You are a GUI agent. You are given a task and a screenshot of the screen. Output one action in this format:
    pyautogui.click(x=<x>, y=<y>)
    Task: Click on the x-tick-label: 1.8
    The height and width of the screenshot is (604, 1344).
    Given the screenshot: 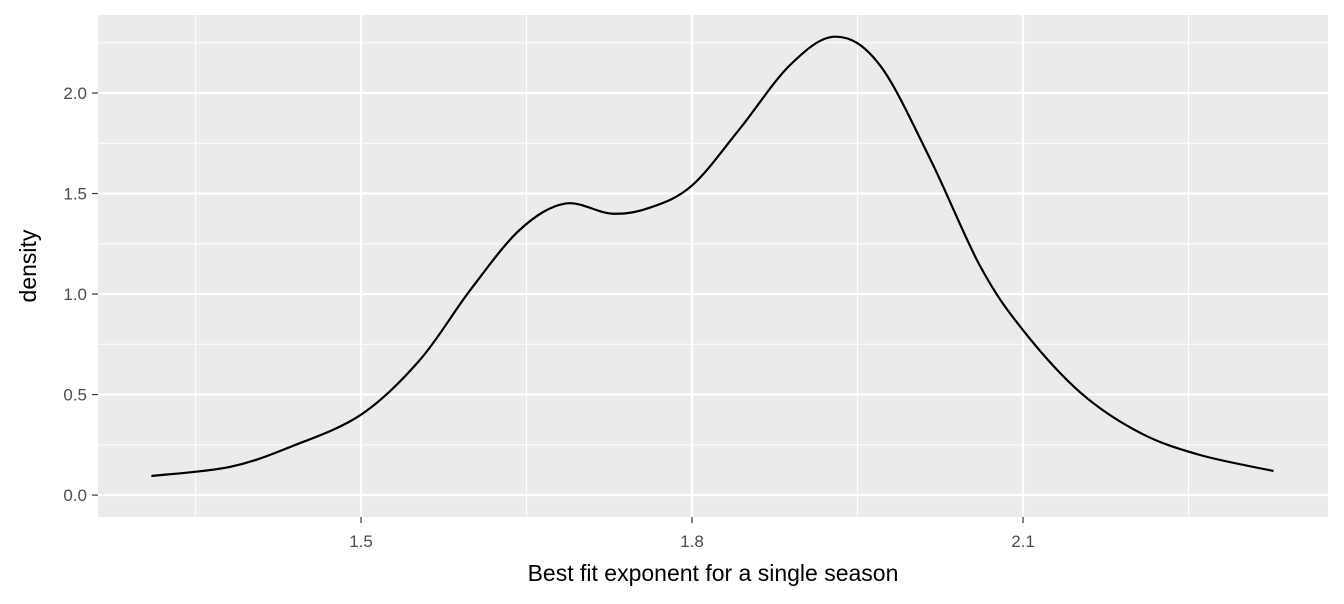 What is the action you would take?
    pyautogui.click(x=692, y=541)
    